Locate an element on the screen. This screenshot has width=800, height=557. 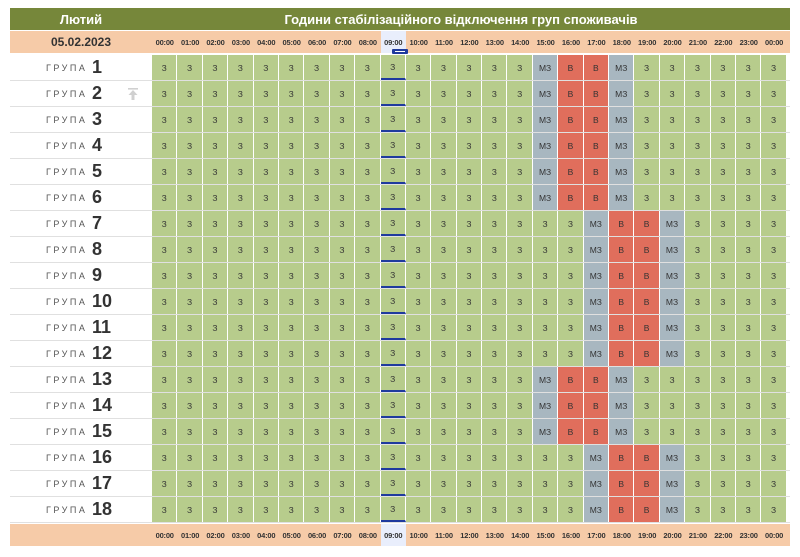
hour-label-top-15: 15:00 is located at coordinates (545, 42).